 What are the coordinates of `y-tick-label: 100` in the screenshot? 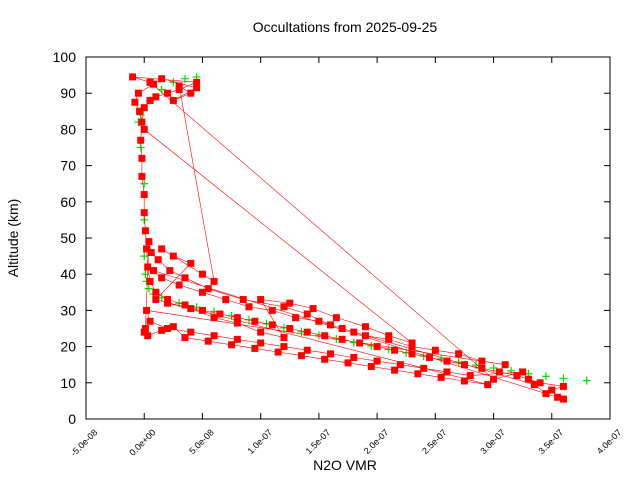 It's located at (65, 57).